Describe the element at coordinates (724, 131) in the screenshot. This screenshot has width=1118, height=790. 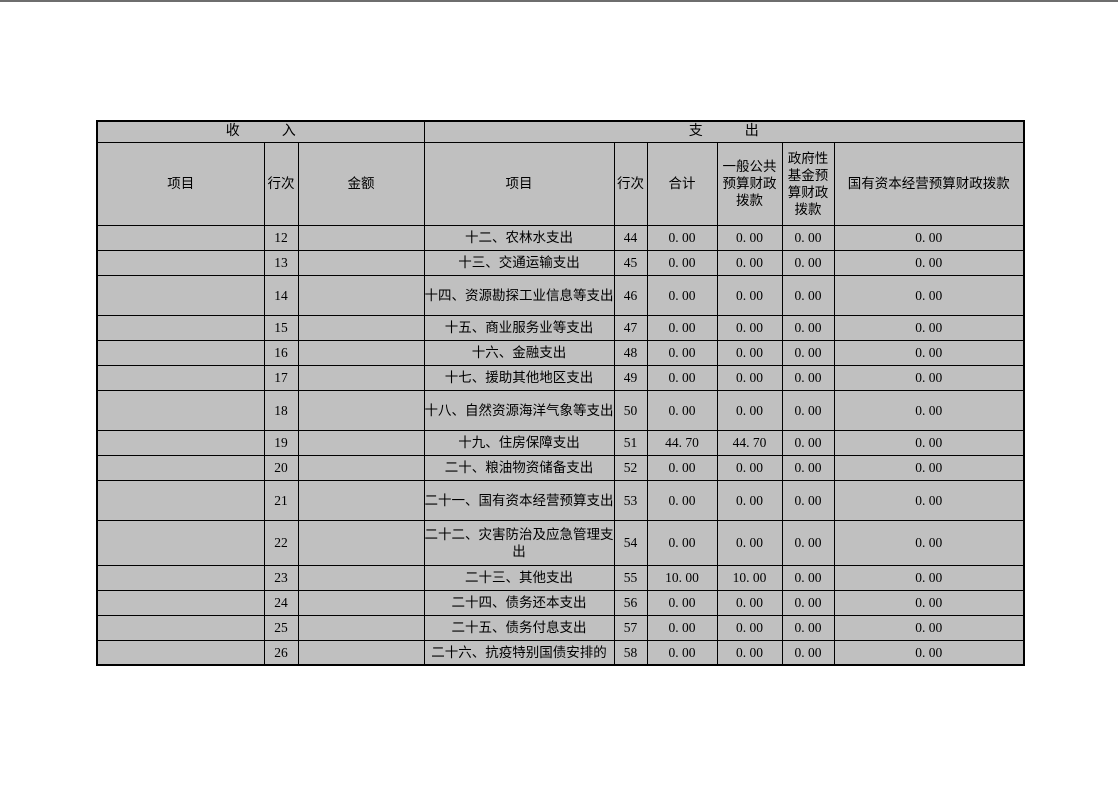
I see `section-header-expenditure: 支 出` at that location.